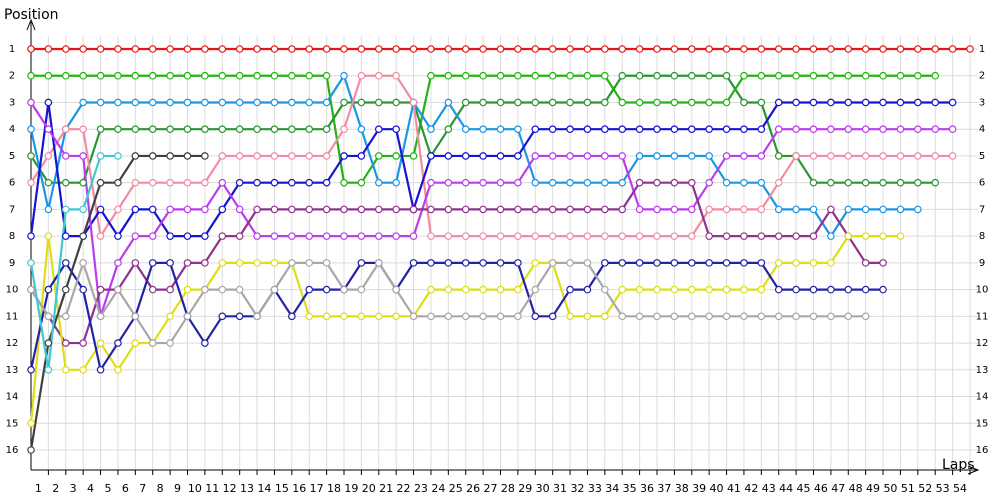 The image size is (1000, 500). I want to click on y-tick-label: 4, so click(12, 129).